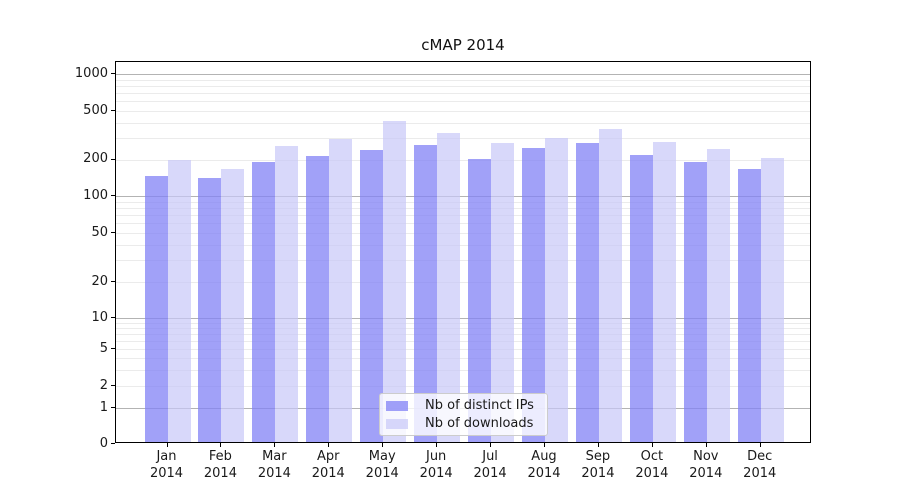 This screenshot has width=900, height=500. I want to click on x-tick-label: Jun 2014, so click(436, 465).